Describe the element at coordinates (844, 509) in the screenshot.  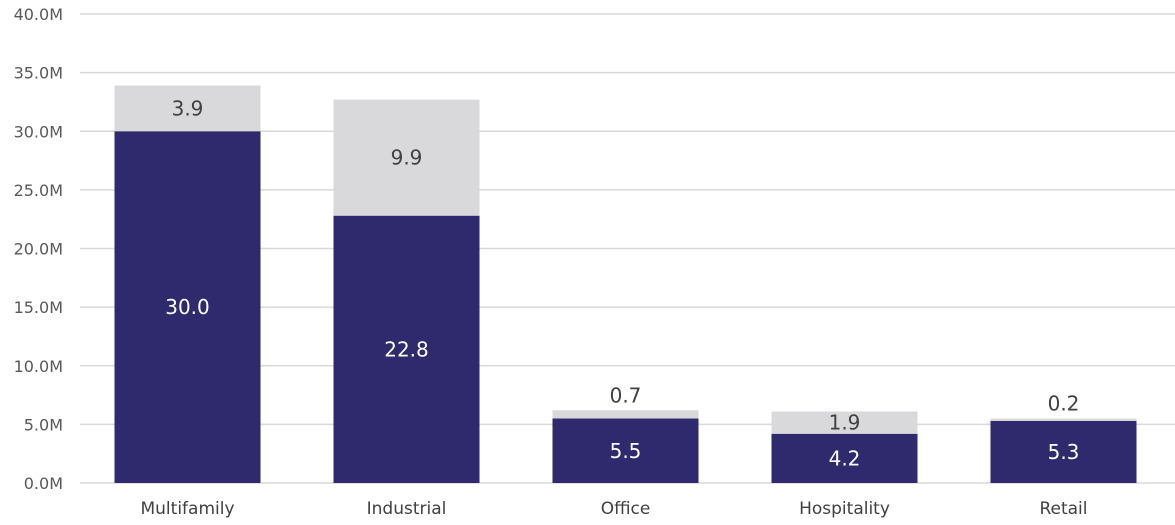
I see `x-tick-label: Hospitality` at that location.